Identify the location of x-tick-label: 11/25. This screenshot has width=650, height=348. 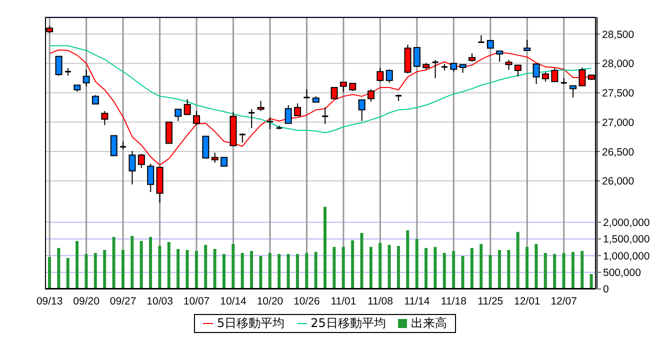
(491, 301).